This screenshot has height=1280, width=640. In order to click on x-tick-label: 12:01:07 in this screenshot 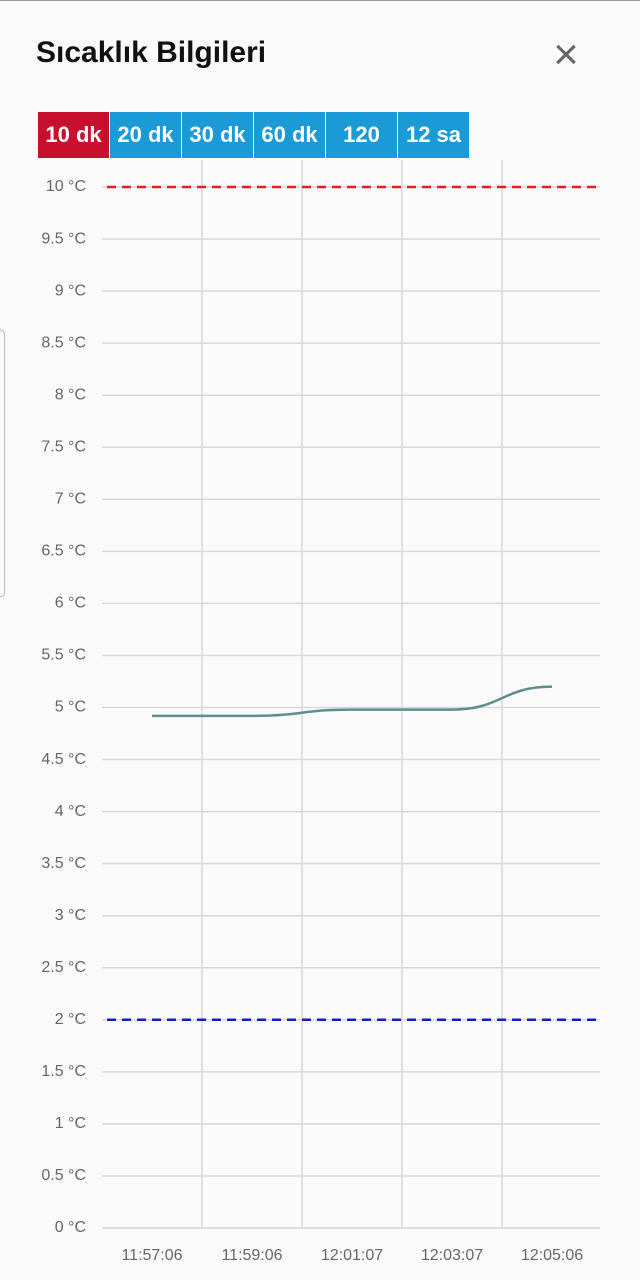, I will do `click(352, 1255)`.